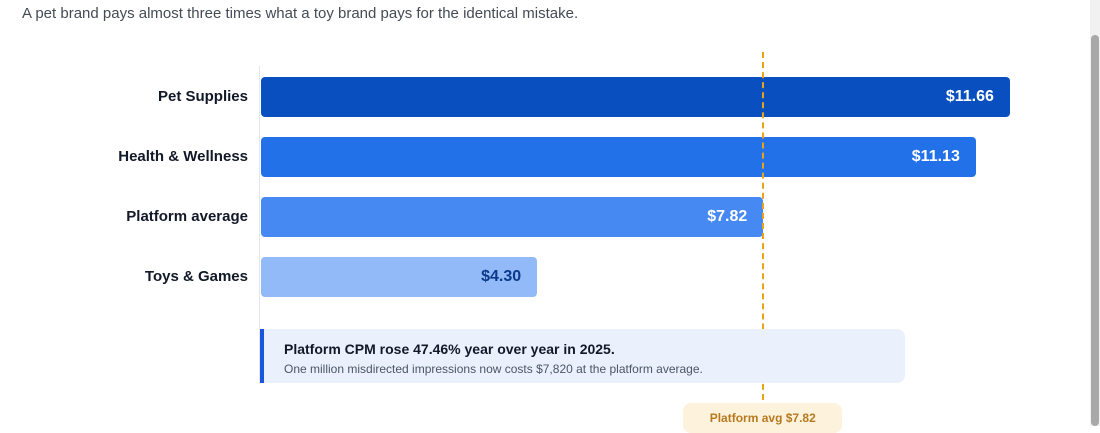 This screenshot has width=1100, height=433. What do you see at coordinates (763, 231) in the screenshot?
I see `platform-average-reference-line` at bounding box center [763, 231].